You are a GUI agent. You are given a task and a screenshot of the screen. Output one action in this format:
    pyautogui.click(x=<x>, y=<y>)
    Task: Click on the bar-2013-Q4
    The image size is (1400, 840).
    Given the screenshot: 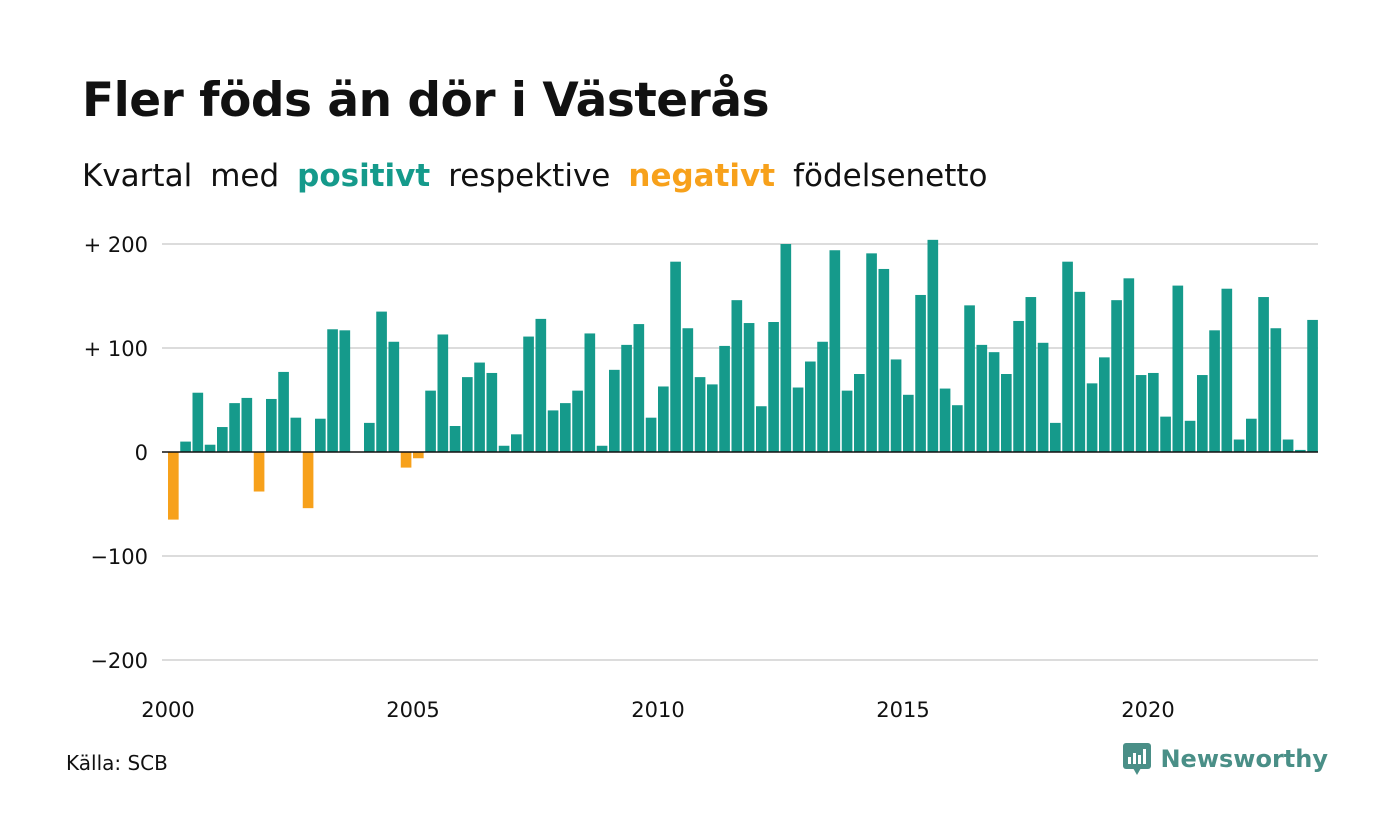 What is the action you would take?
    pyautogui.click(x=847, y=421)
    